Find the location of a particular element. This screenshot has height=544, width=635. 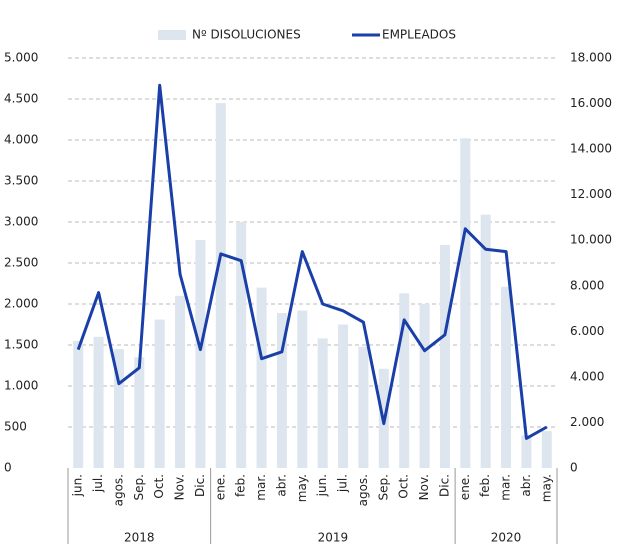

y2-tick-label: 6.000 is located at coordinates (587, 331).